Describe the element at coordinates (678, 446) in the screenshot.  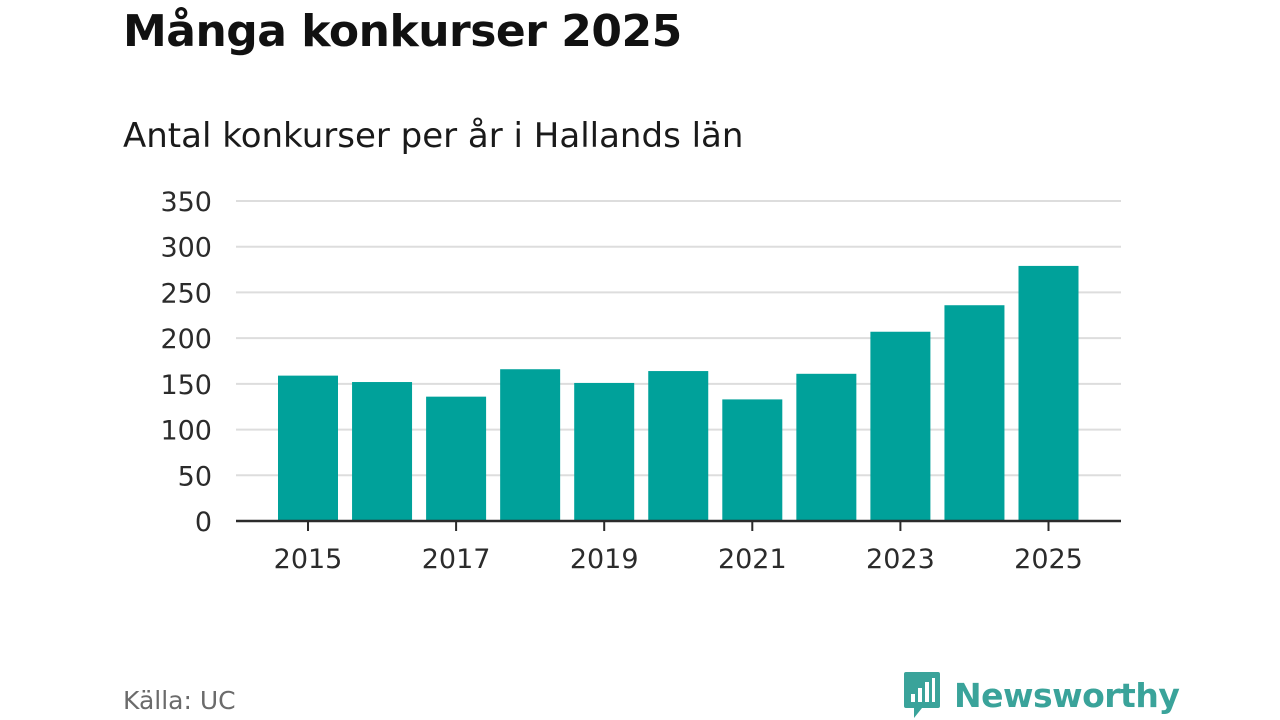
I see `bar-2020` at that location.